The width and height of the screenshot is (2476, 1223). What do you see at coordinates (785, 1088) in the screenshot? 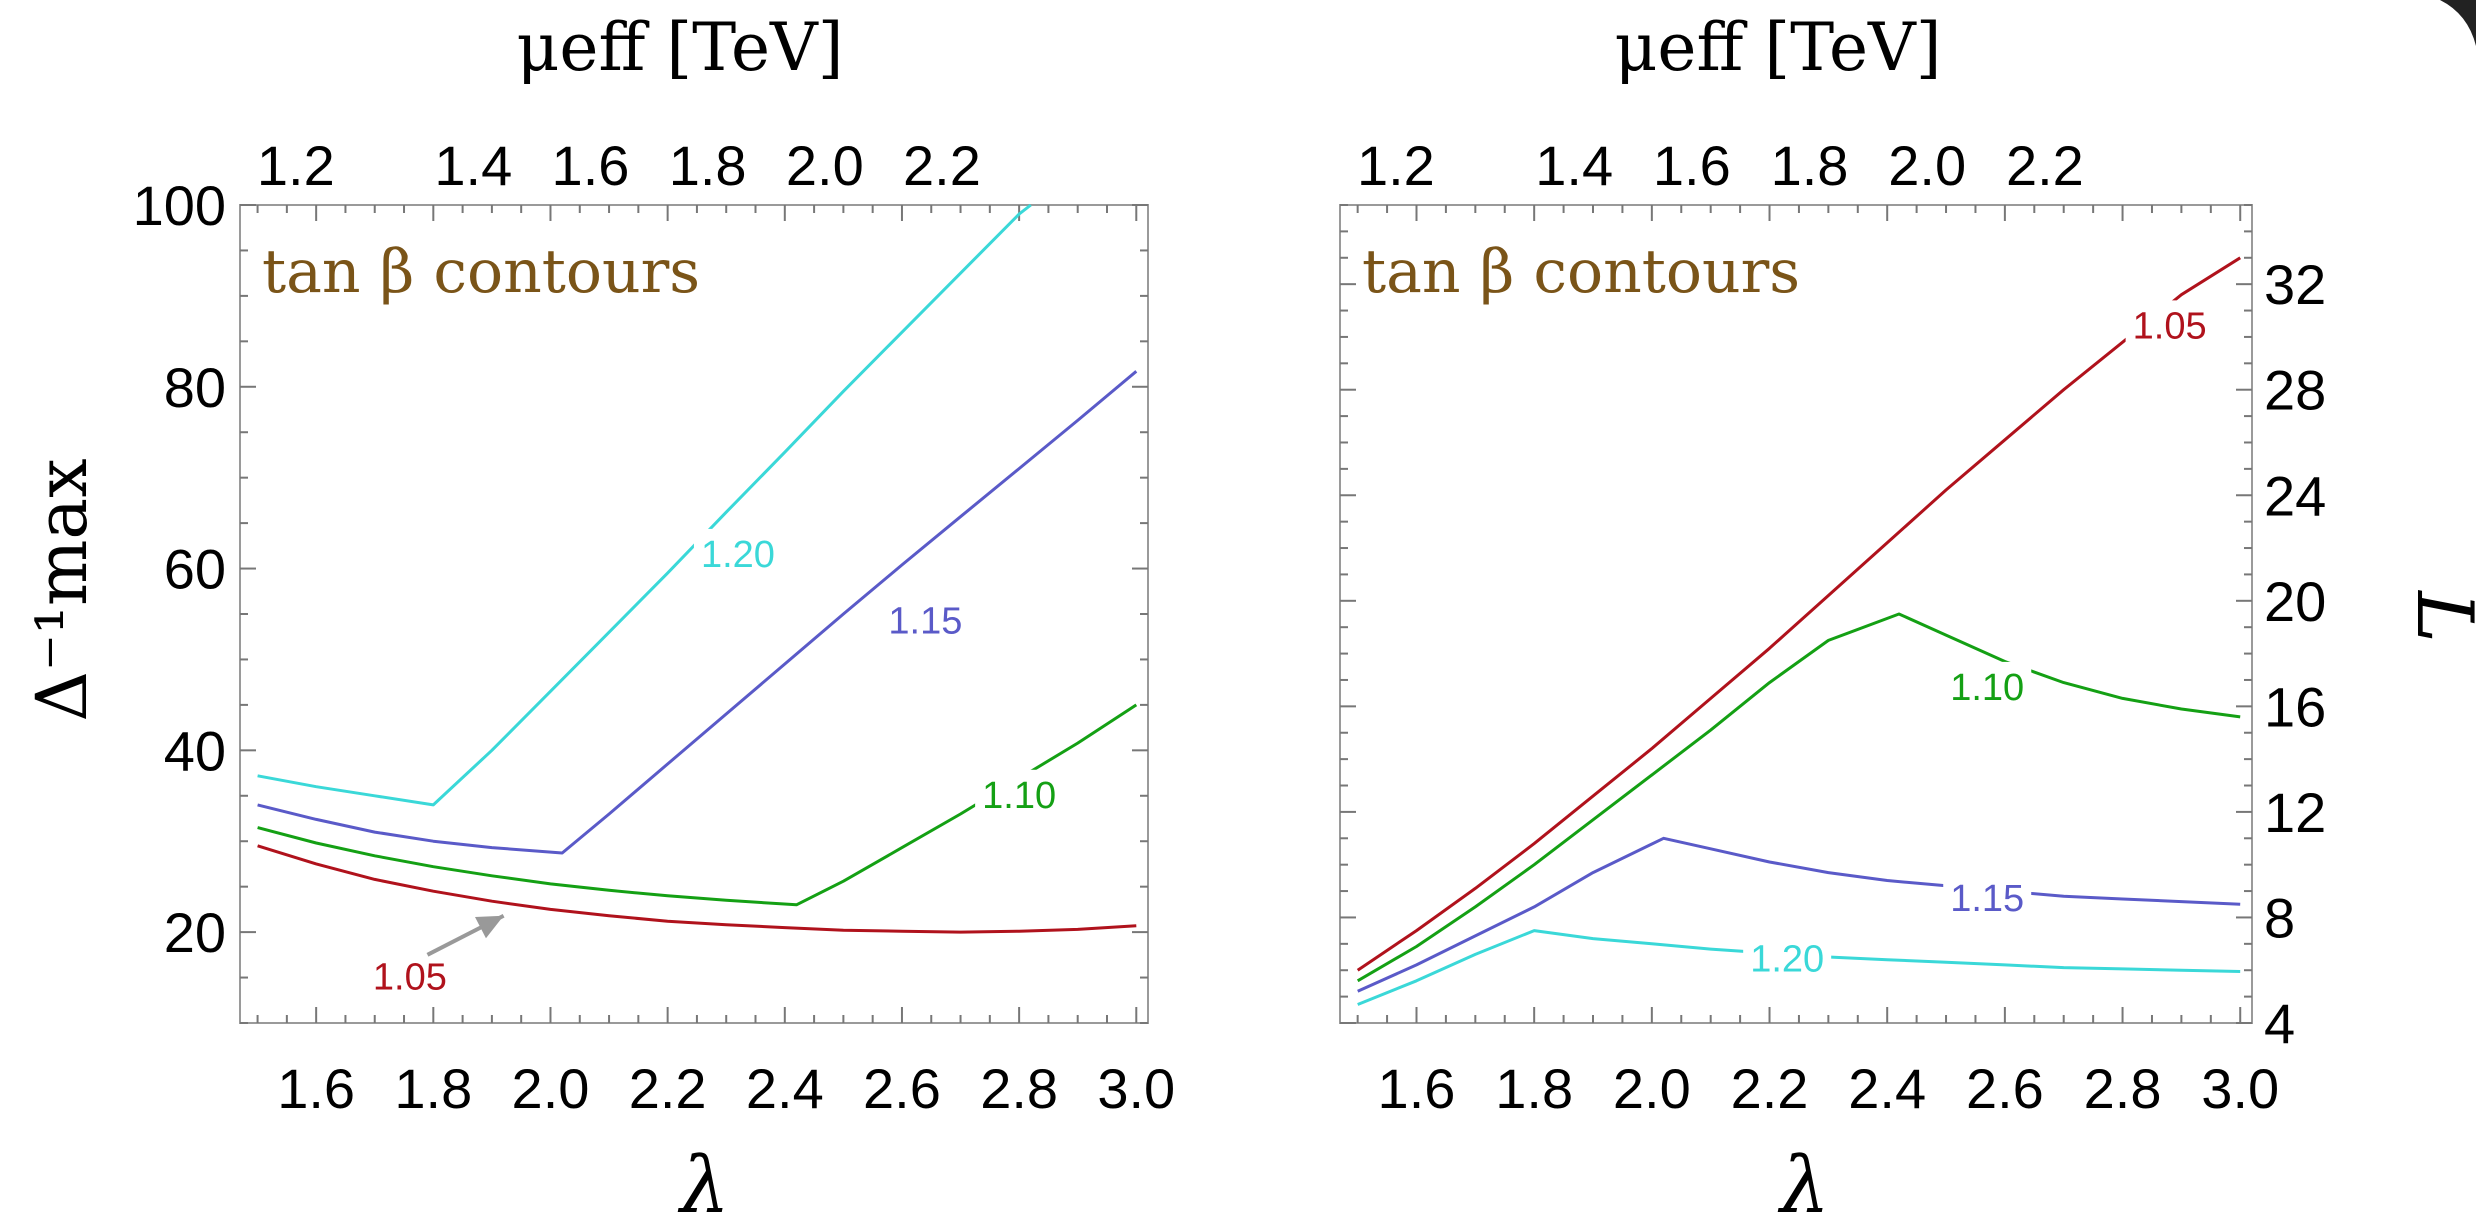
I see `left-x-tick-label: 2.4` at bounding box center [785, 1088].